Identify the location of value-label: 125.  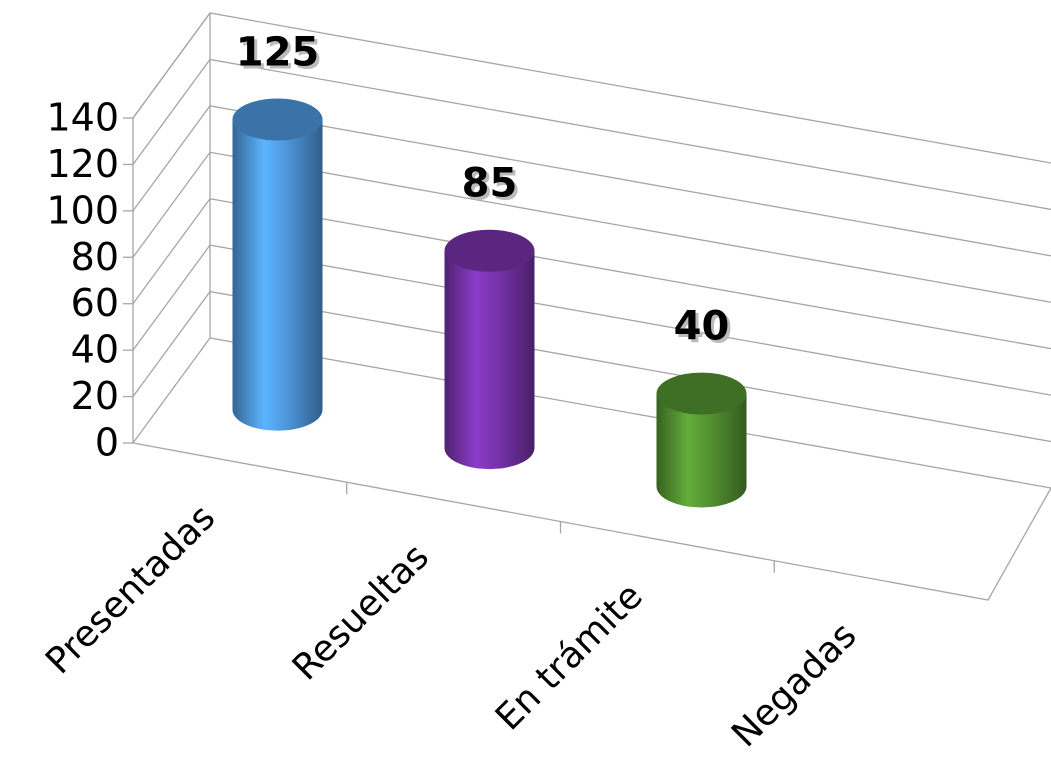
(278, 53).